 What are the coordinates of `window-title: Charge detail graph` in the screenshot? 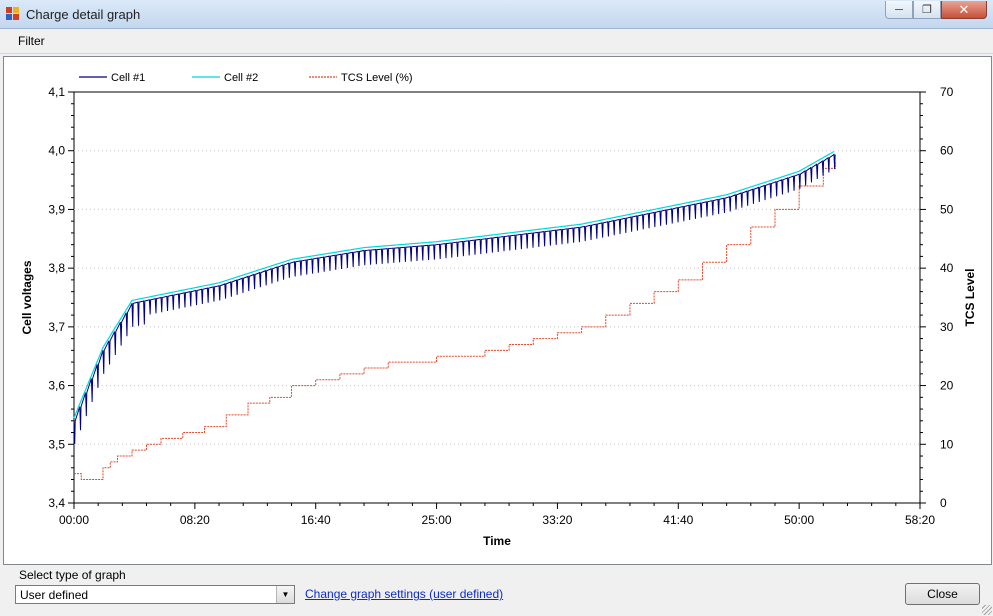 It's located at (83, 14).